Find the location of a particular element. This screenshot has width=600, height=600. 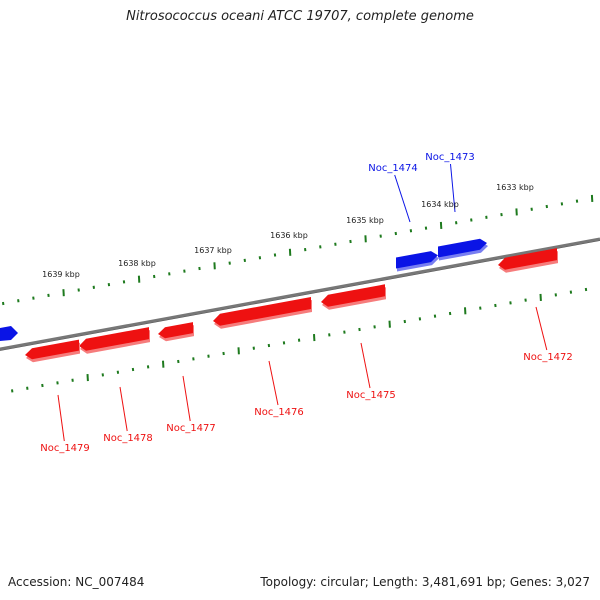

accession-text: Accession: NC_007484 is located at coordinates (76, 582).